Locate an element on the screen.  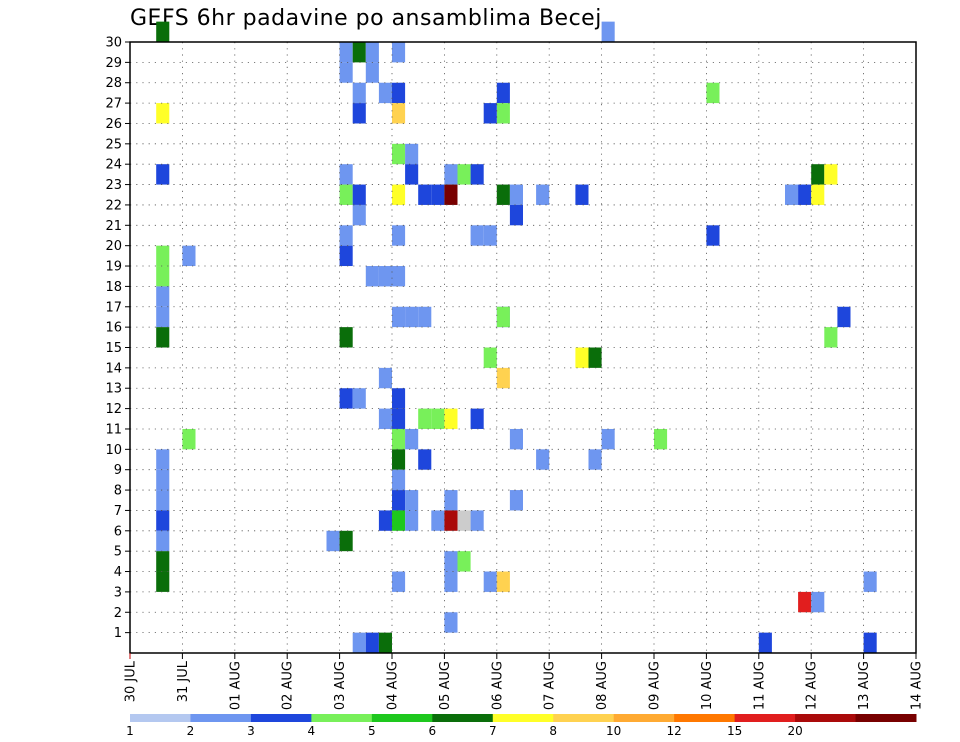
x-tick-label: 31 JUL is located at coordinates (183, 681).